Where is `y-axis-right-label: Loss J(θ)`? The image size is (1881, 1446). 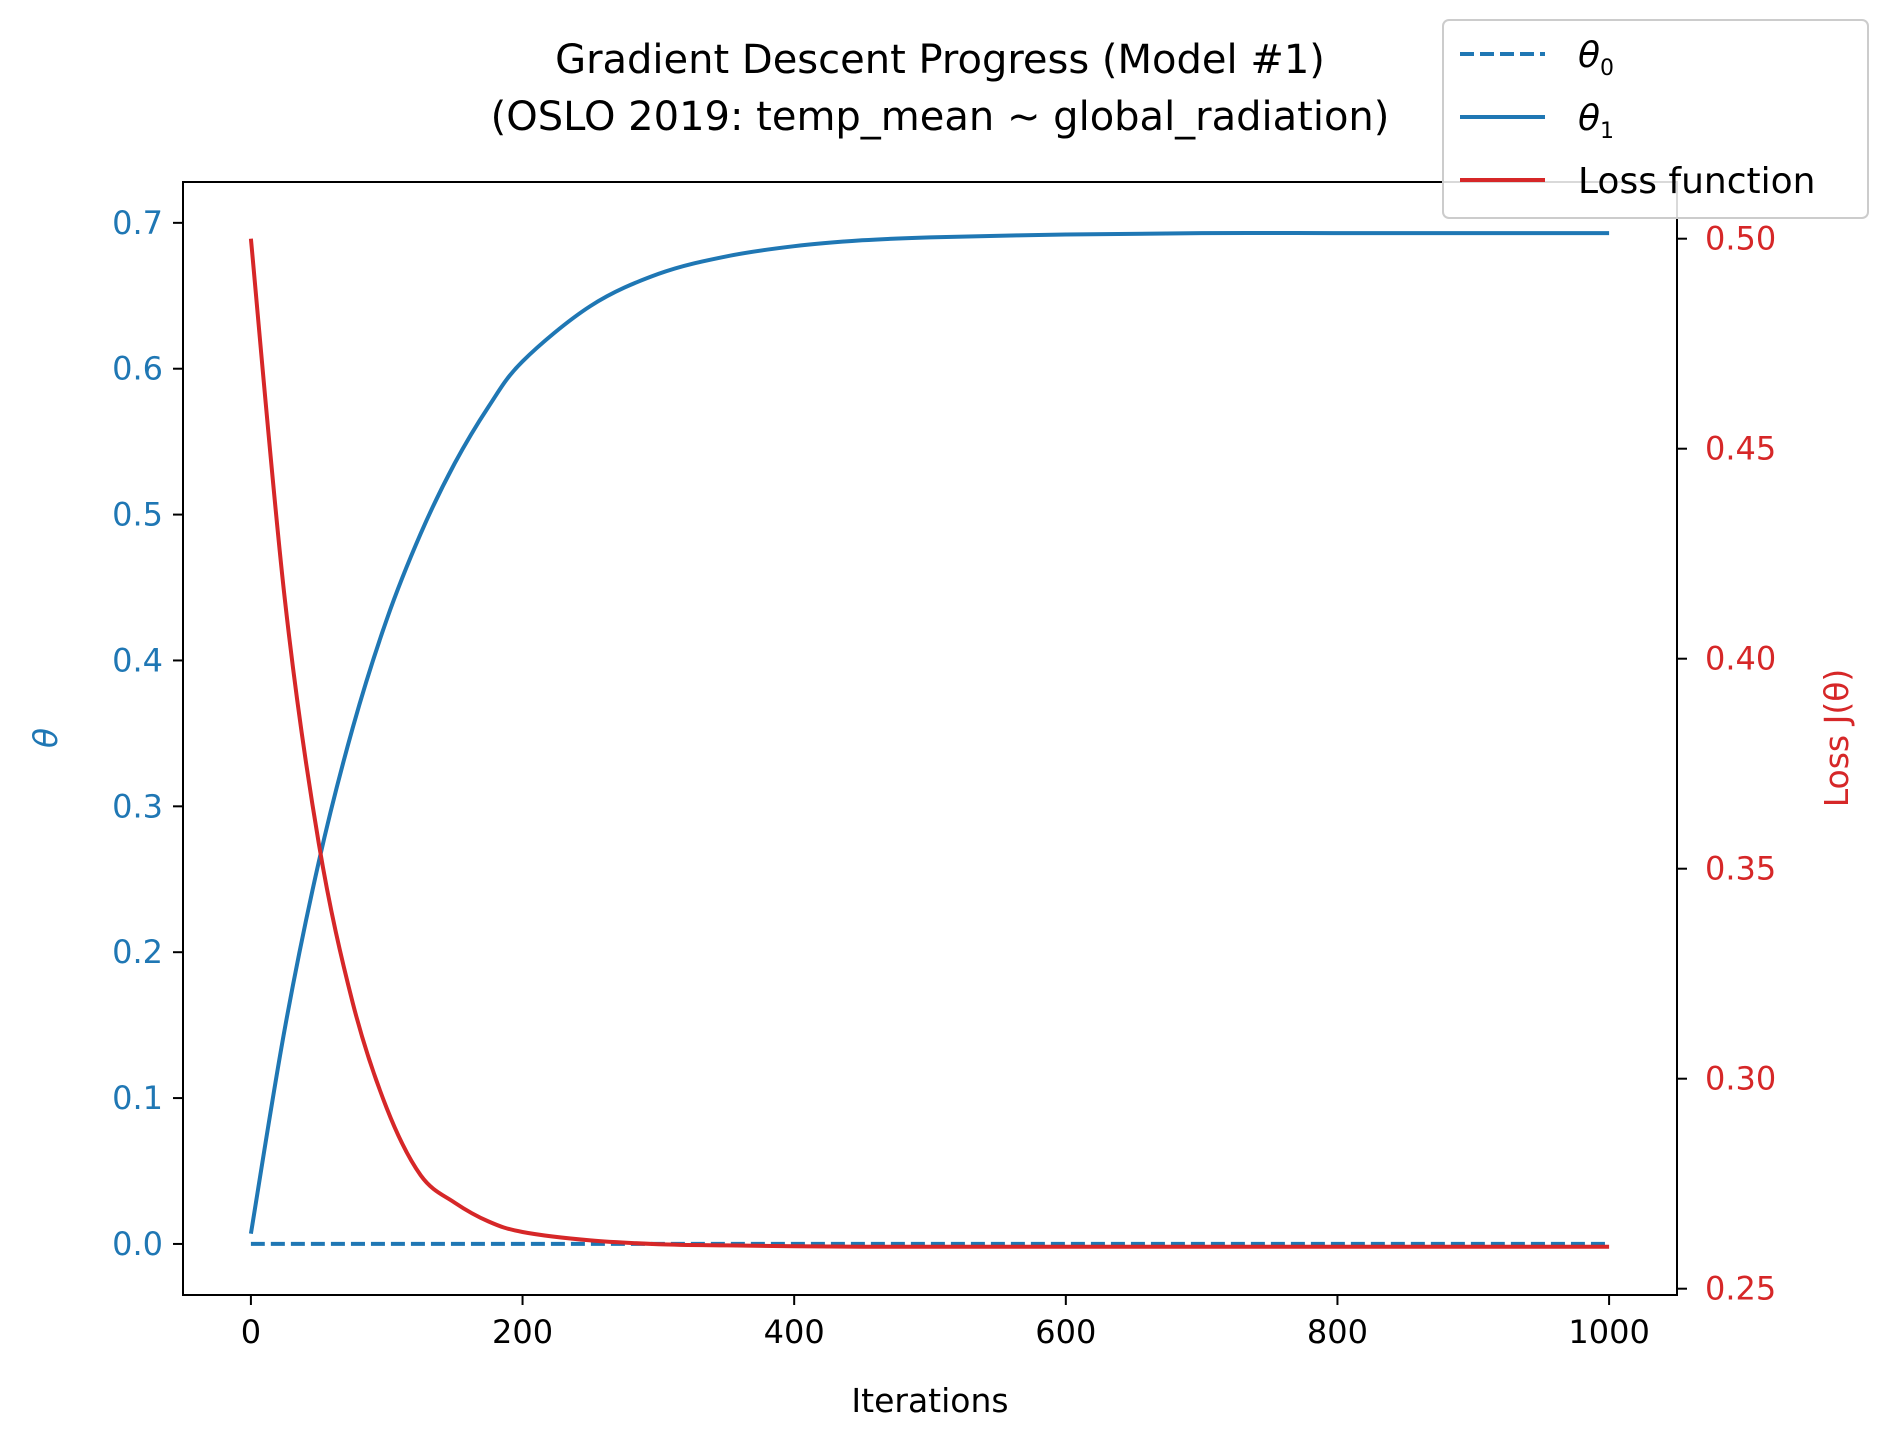
y-axis-right-label: Loss J(θ) is located at coordinates (1836, 738).